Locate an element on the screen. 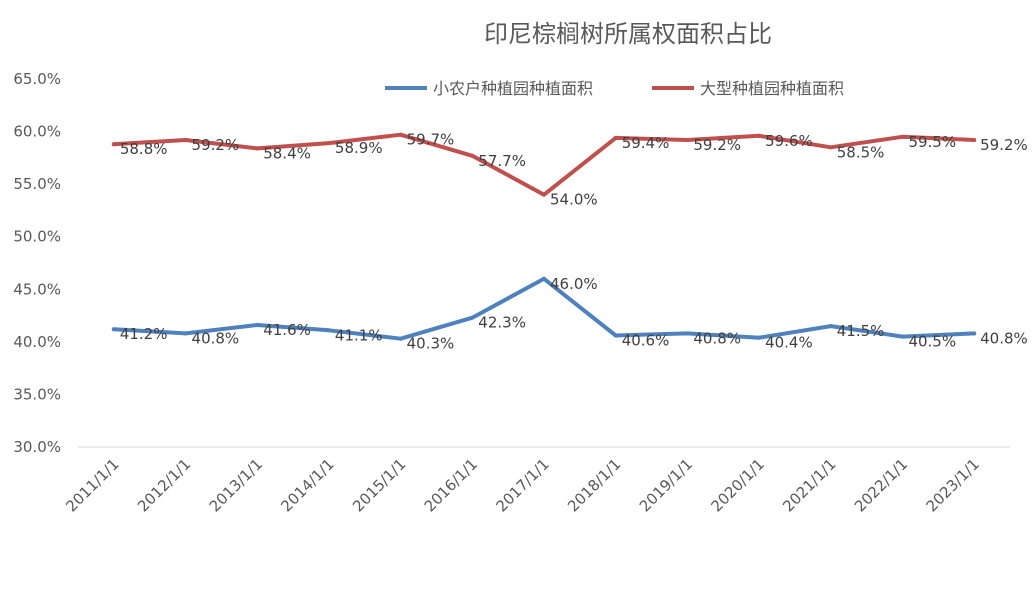  y-tick-label: 35.0% is located at coordinates (37, 394).